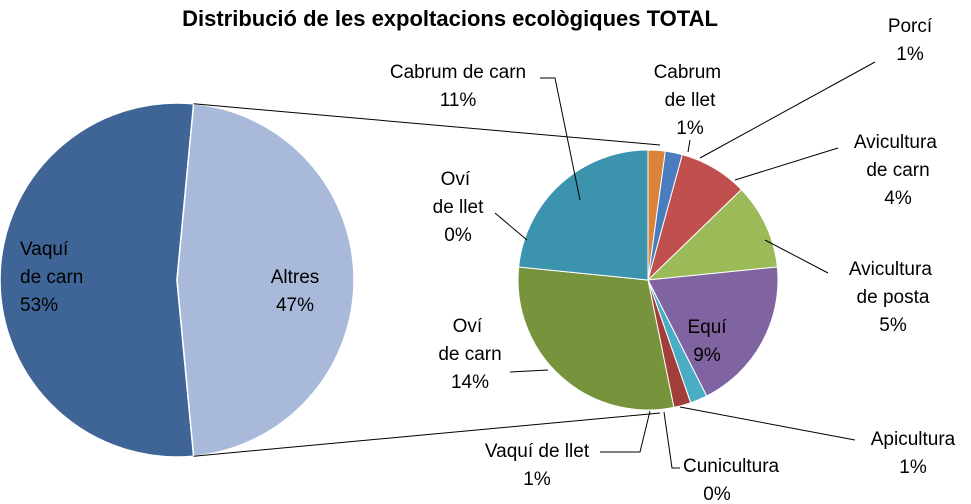 The image size is (971, 504). Describe the element at coordinates (469, 340) in the screenshot. I see `data-label: Oví de carn` at that location.